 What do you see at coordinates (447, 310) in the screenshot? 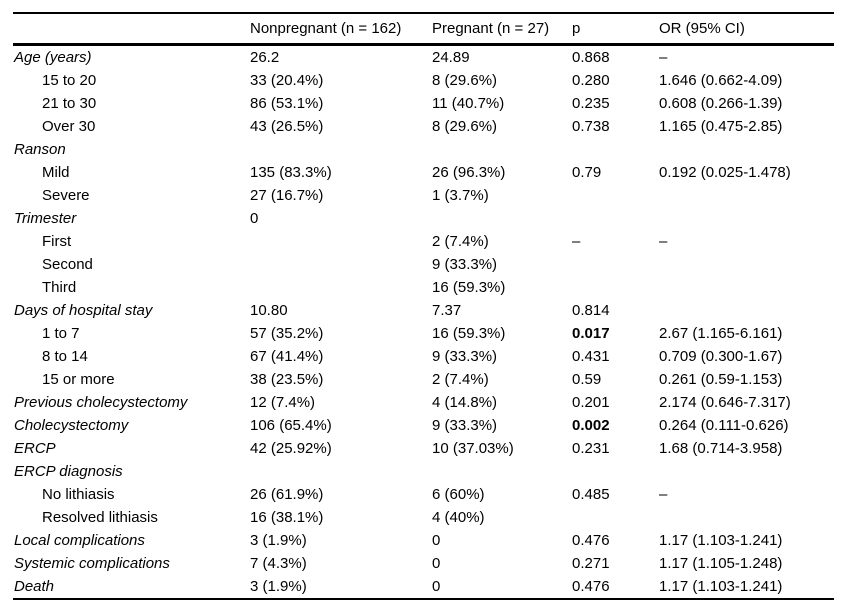
I see `pregnant-value-cell: 7.37` at bounding box center [447, 310].